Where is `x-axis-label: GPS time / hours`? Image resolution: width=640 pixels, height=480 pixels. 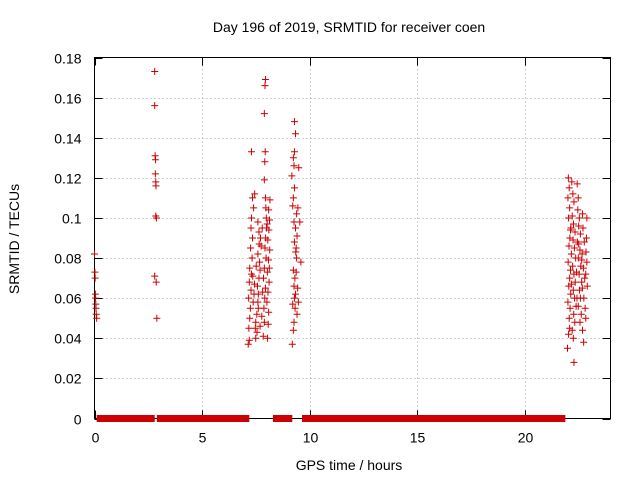
x-axis-label: GPS time / hours is located at coordinates (349, 465).